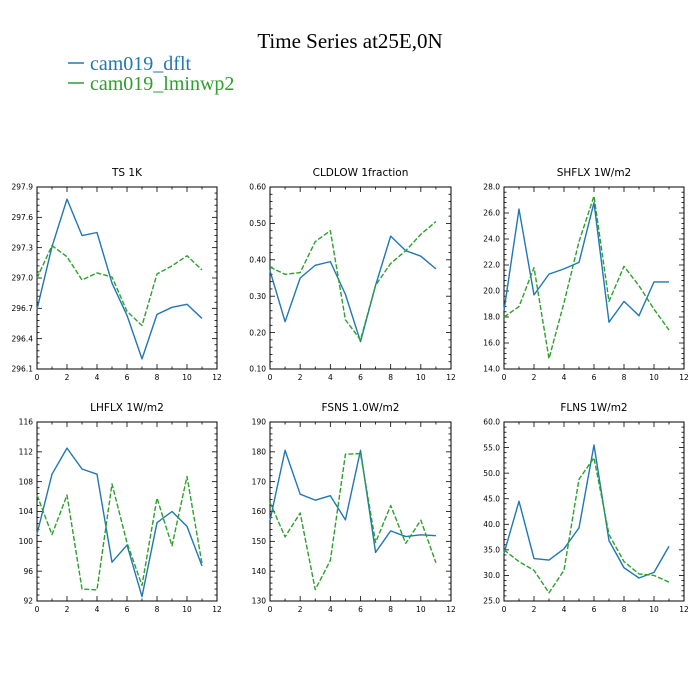  Describe the element at coordinates (491, 265) in the screenshot. I see `y-tick-label: 22.0` at that location.